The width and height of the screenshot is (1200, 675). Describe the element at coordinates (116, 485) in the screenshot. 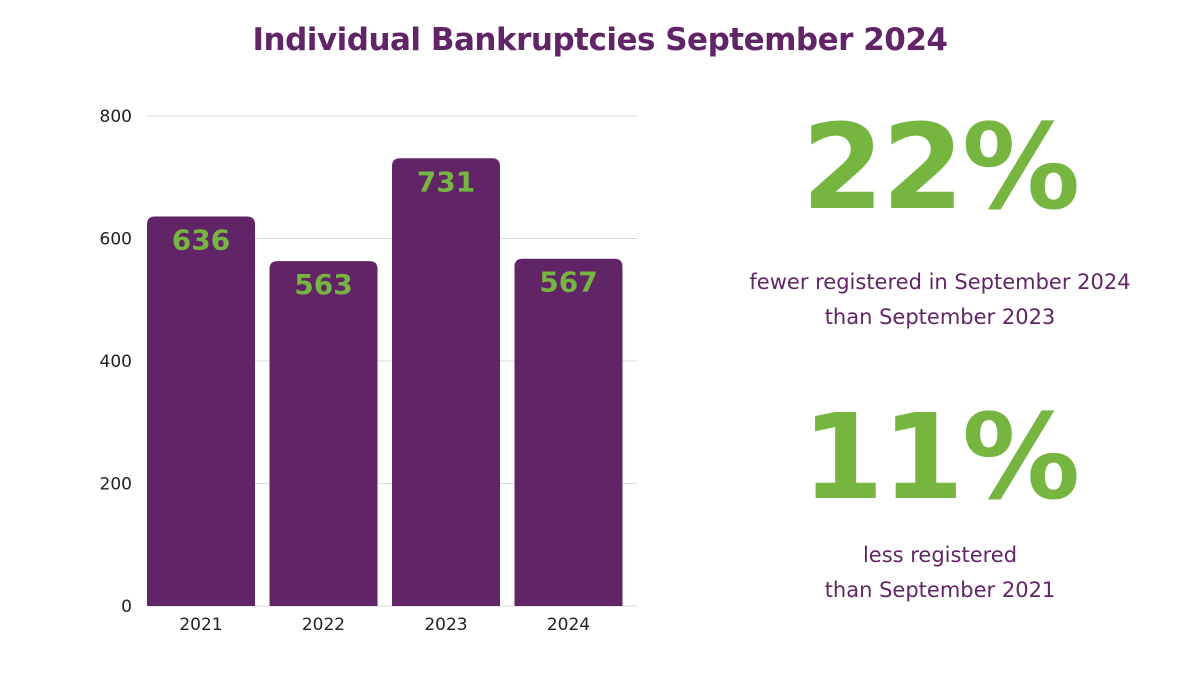

I see `y-tick-label: 200` at that location.